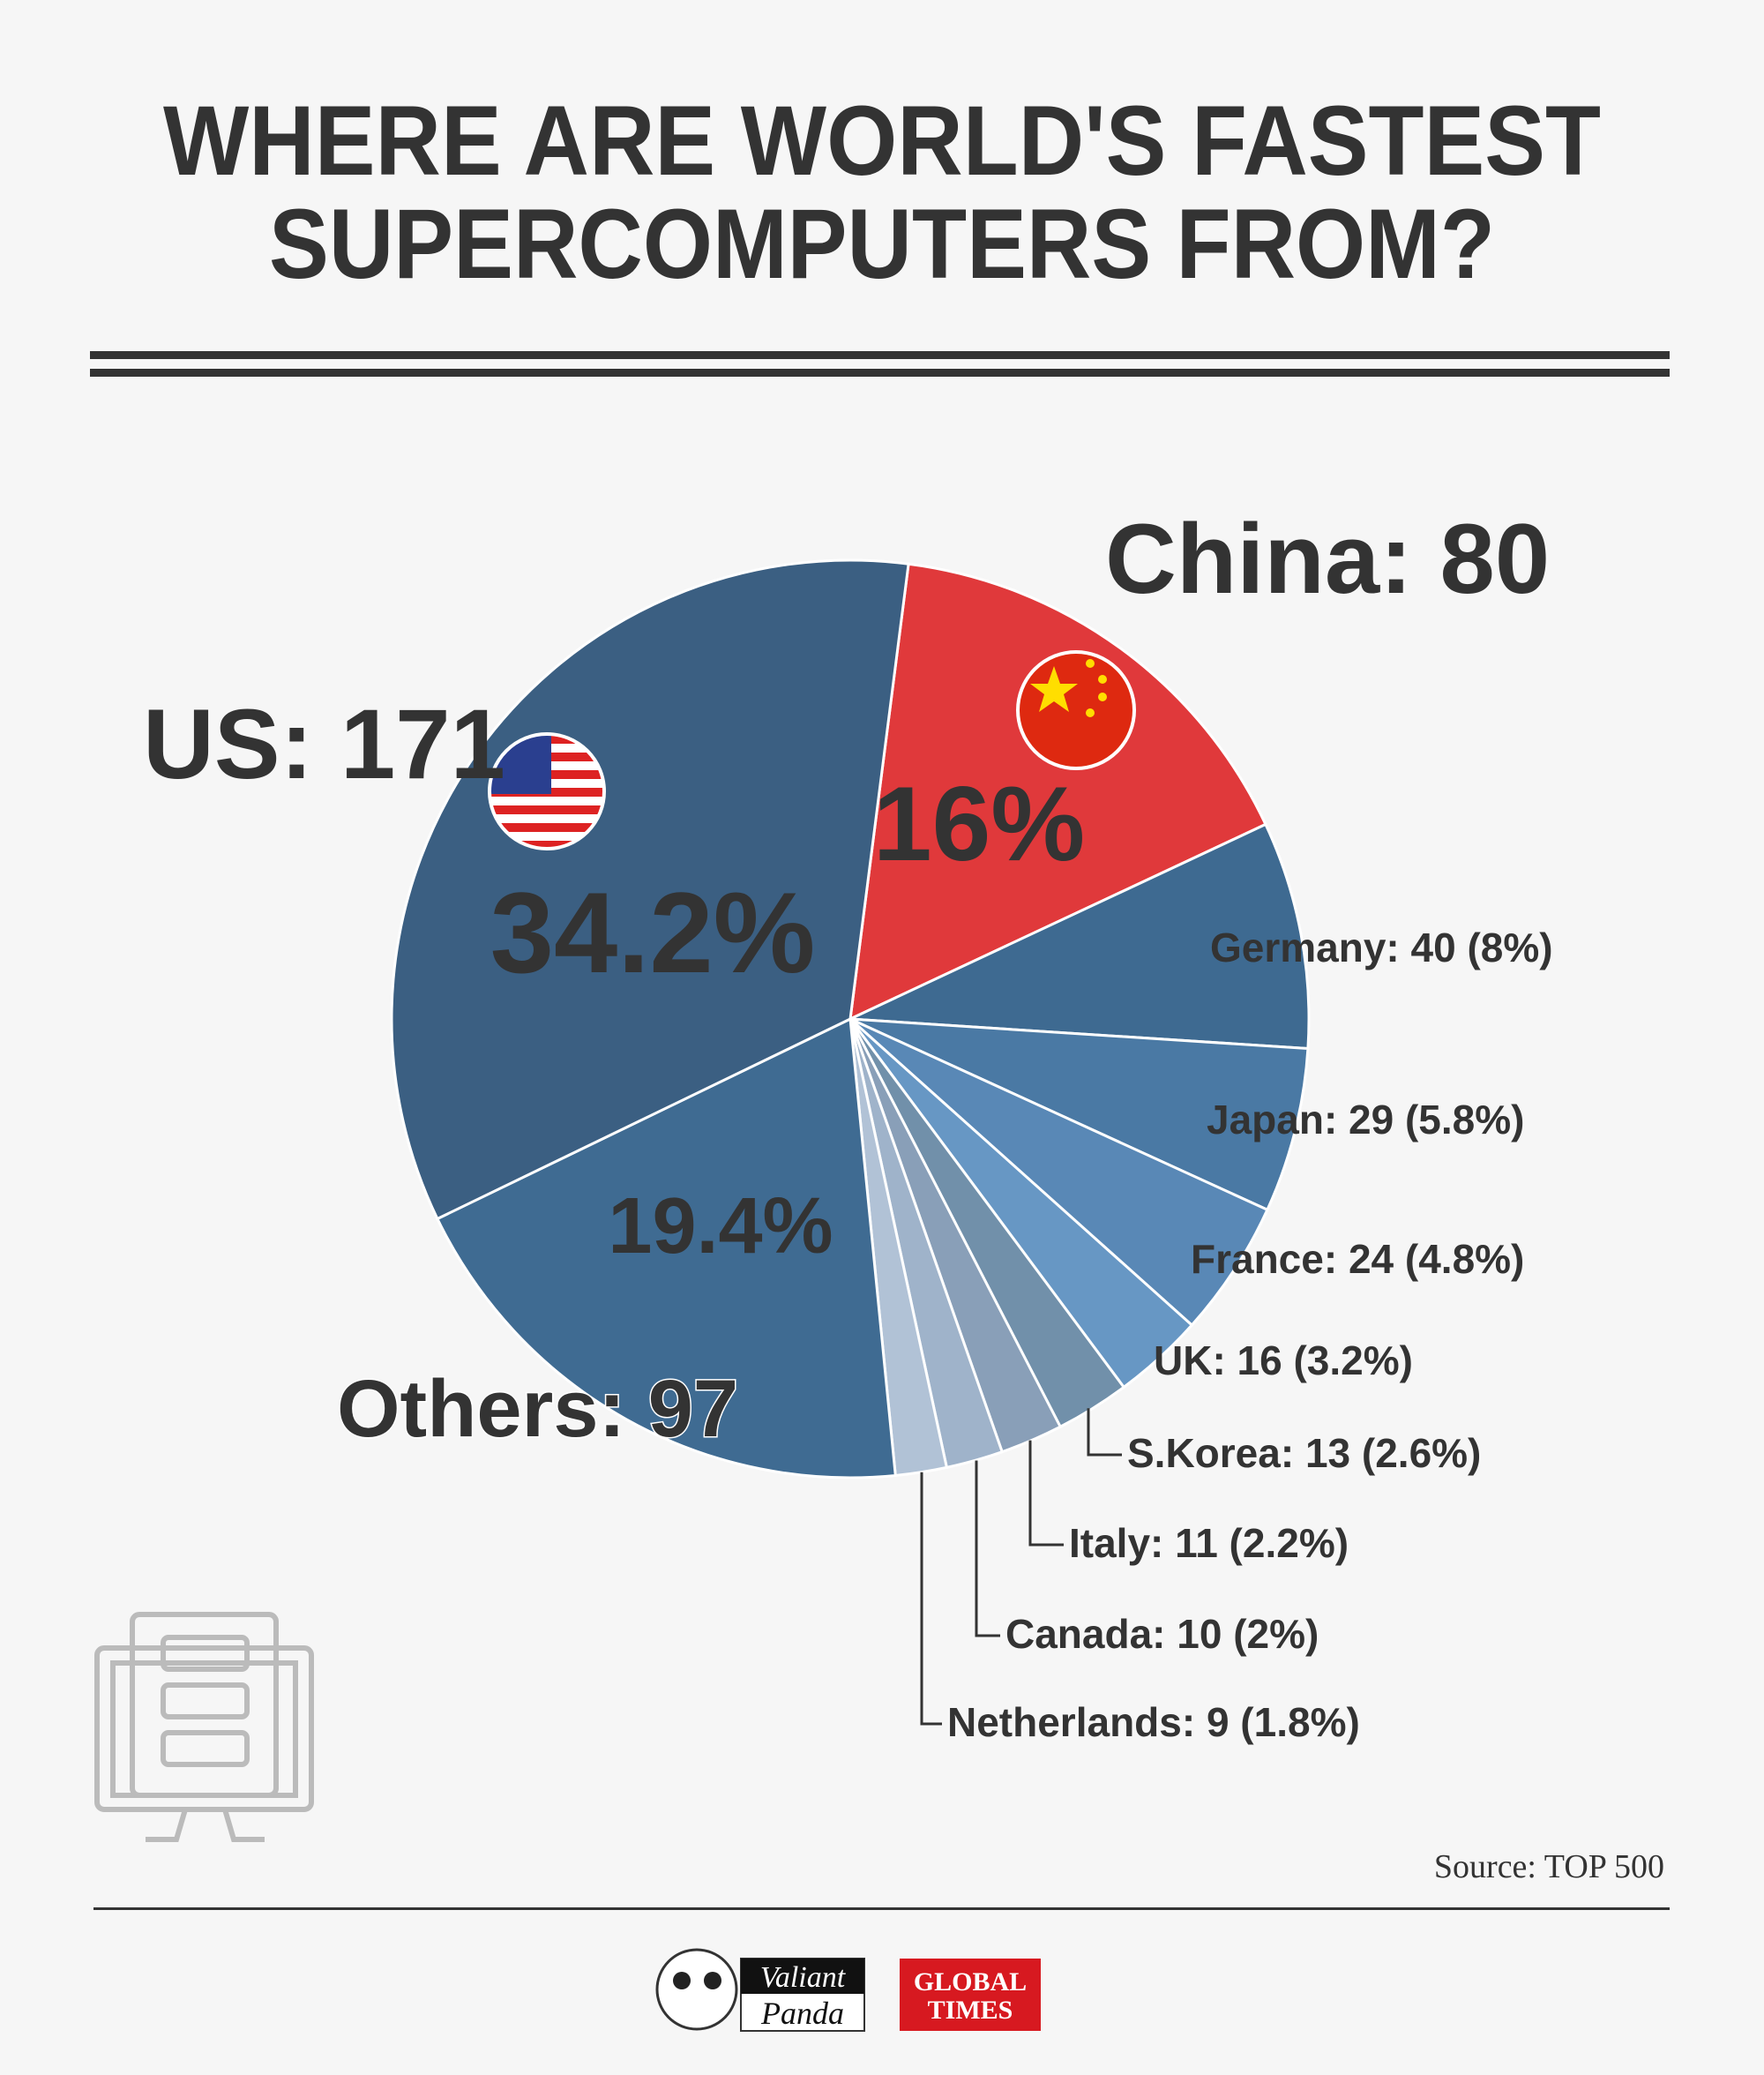 This screenshot has height=2075, width=1764. I want to click on computer-icon, so click(204, 1727).